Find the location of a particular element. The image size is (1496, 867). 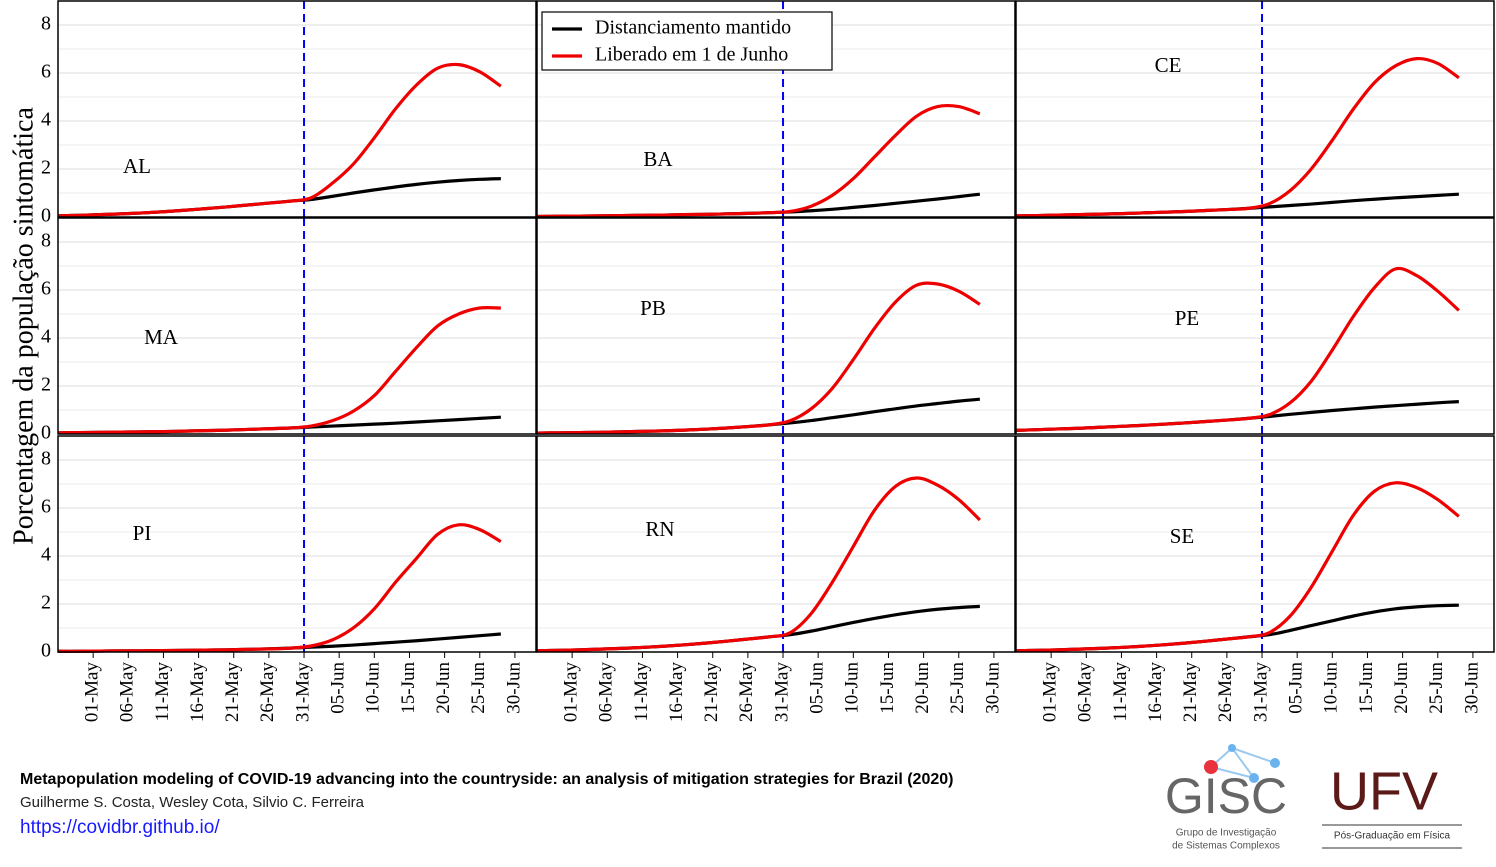

legend-label: Distanciamento mantido is located at coordinates (693, 28).